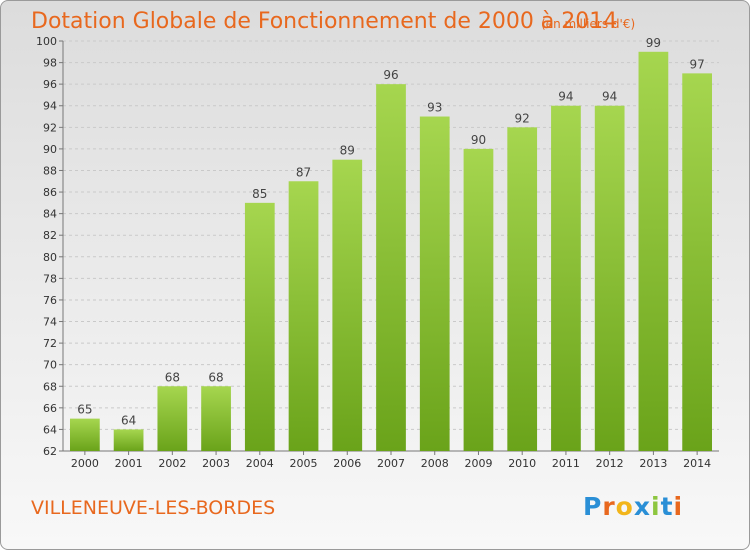  What do you see at coordinates (50, 451) in the screenshot?
I see `y-tick-label: 62` at bounding box center [50, 451].